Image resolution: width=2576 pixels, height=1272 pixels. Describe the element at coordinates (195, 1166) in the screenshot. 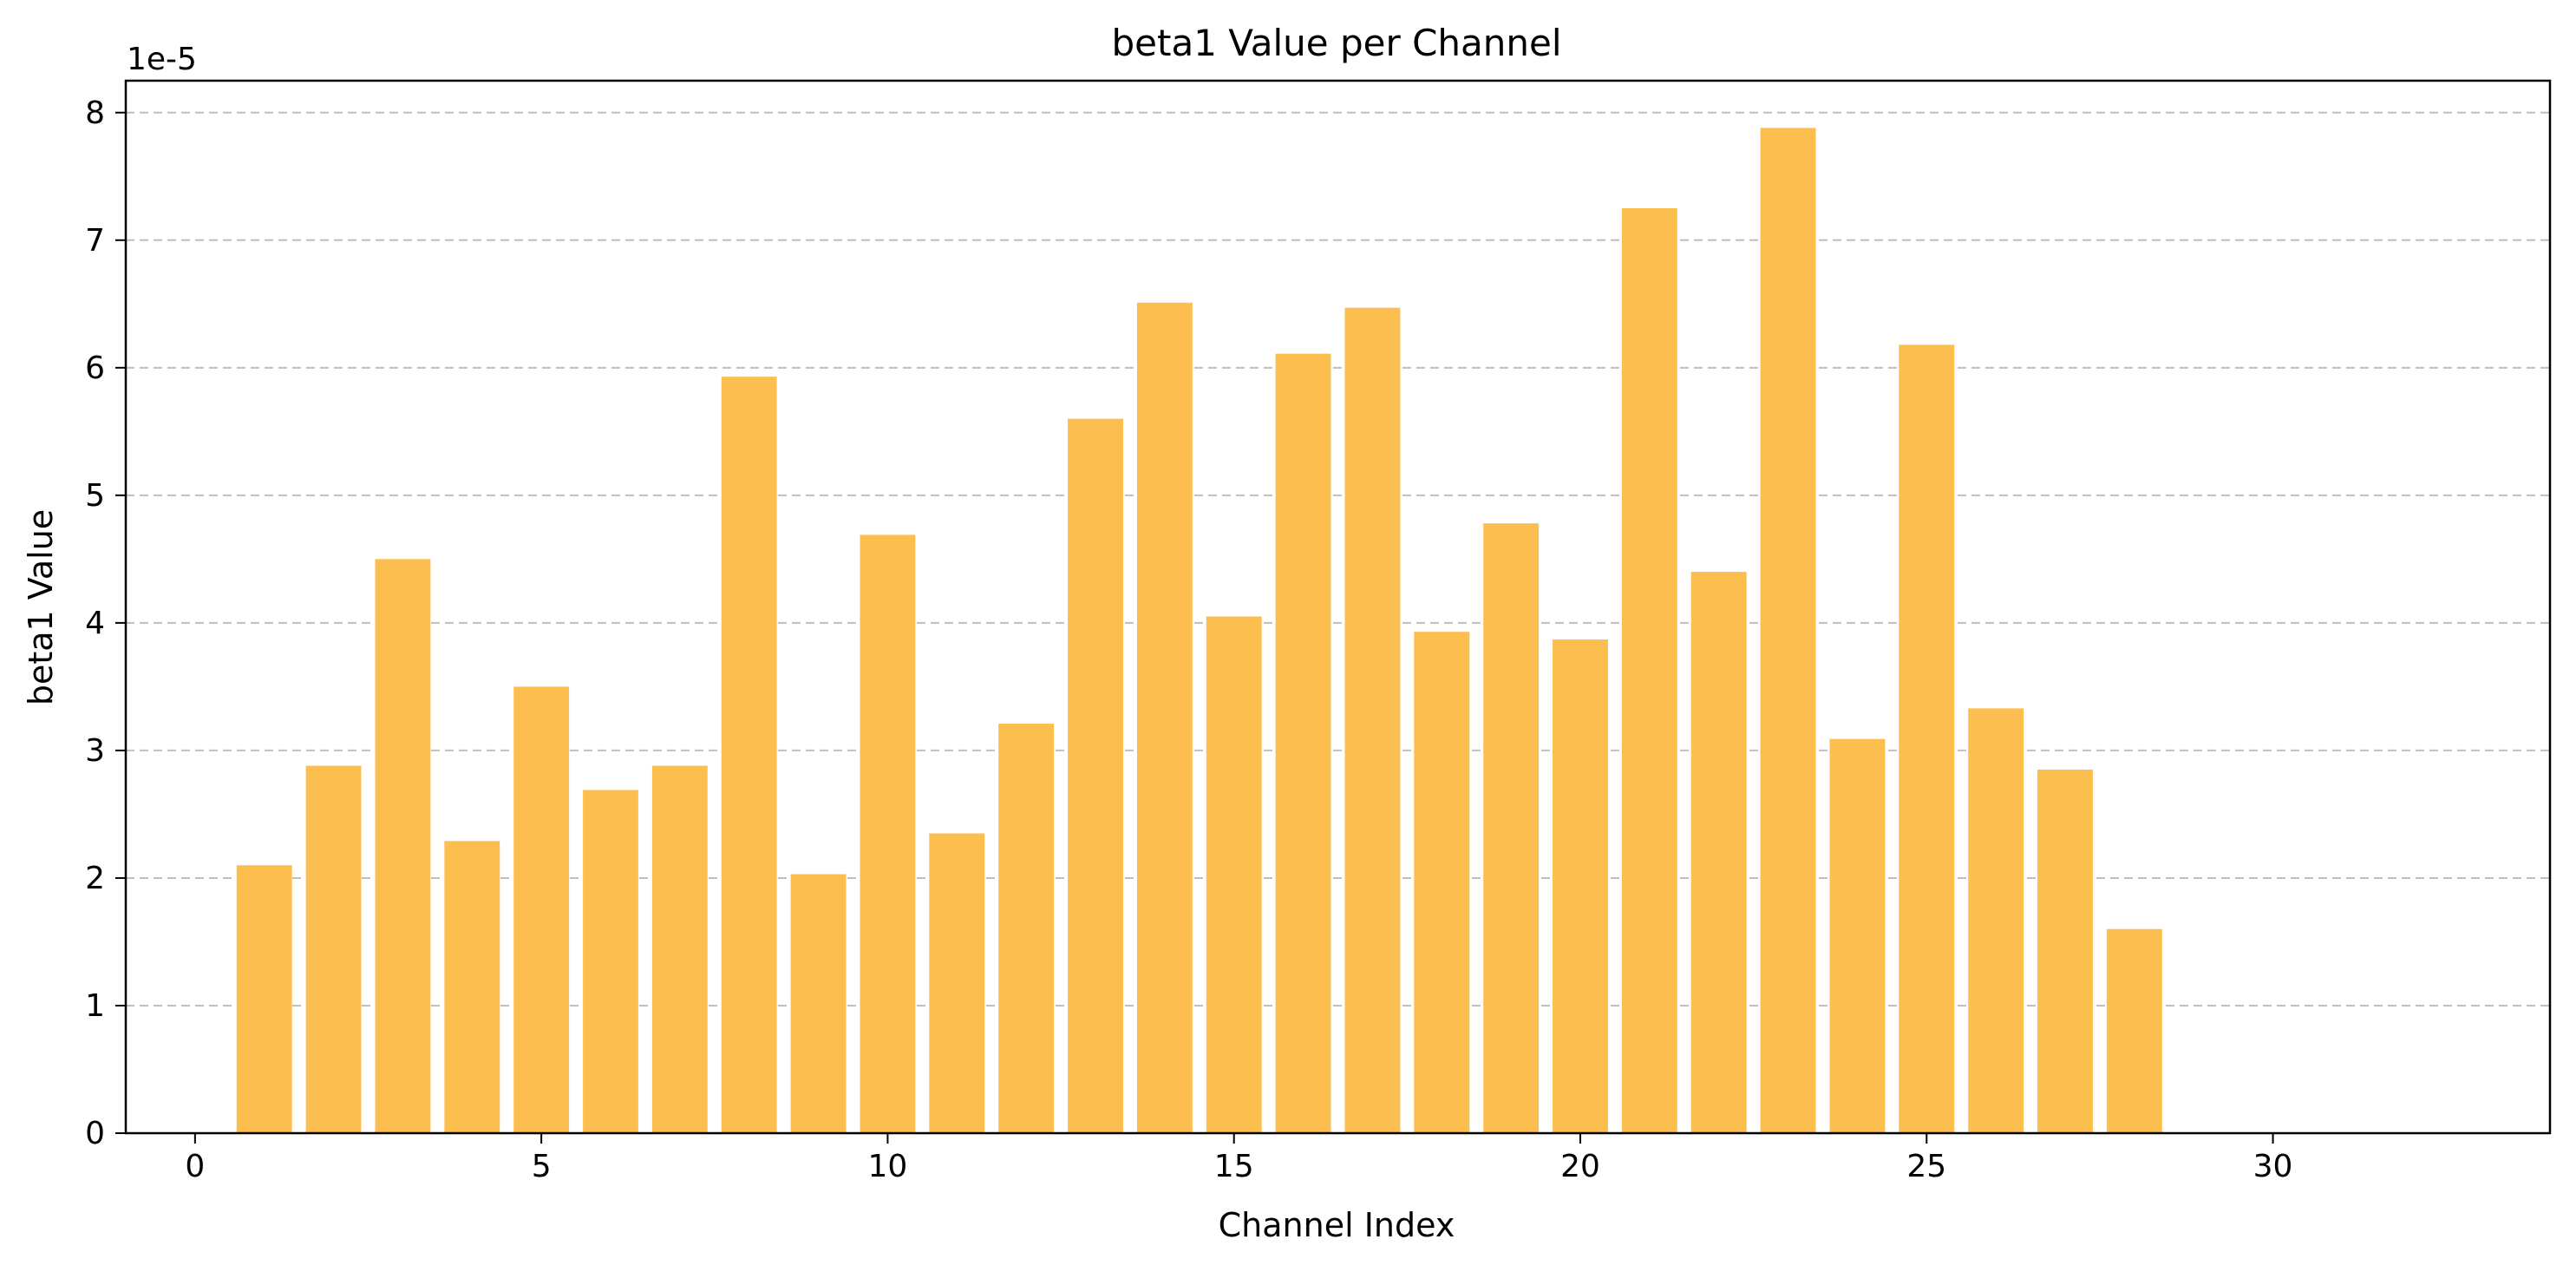

I see `x-tick-label: 0` at that location.